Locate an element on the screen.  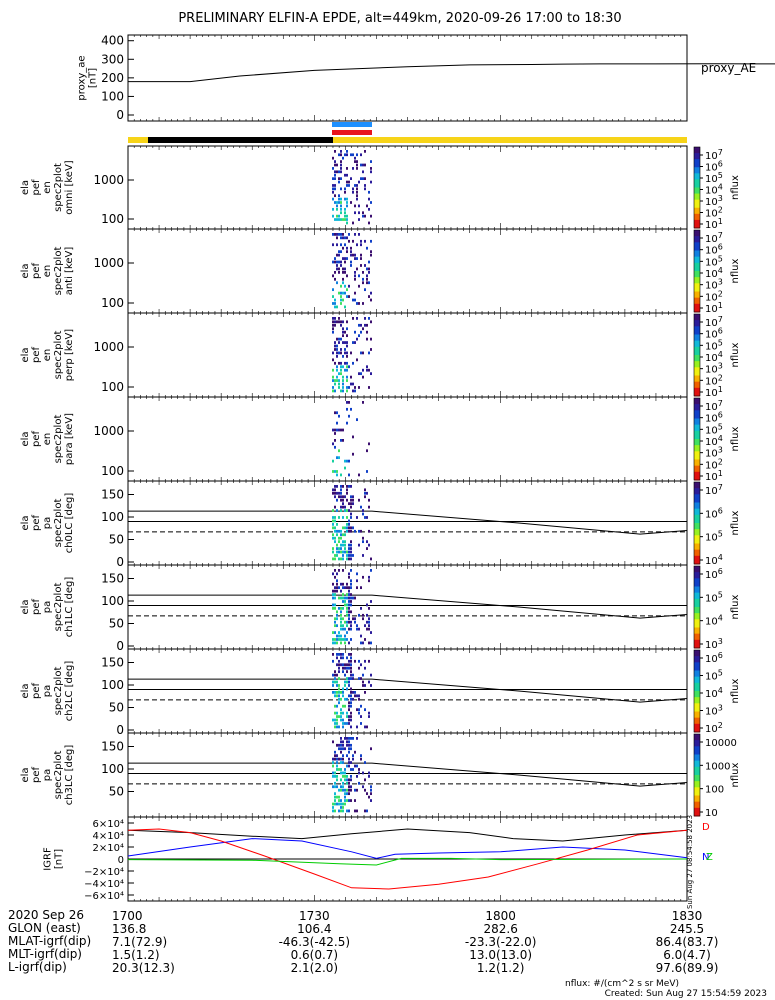
colorbar-tick-label: 10³ is located at coordinates (714, 453).